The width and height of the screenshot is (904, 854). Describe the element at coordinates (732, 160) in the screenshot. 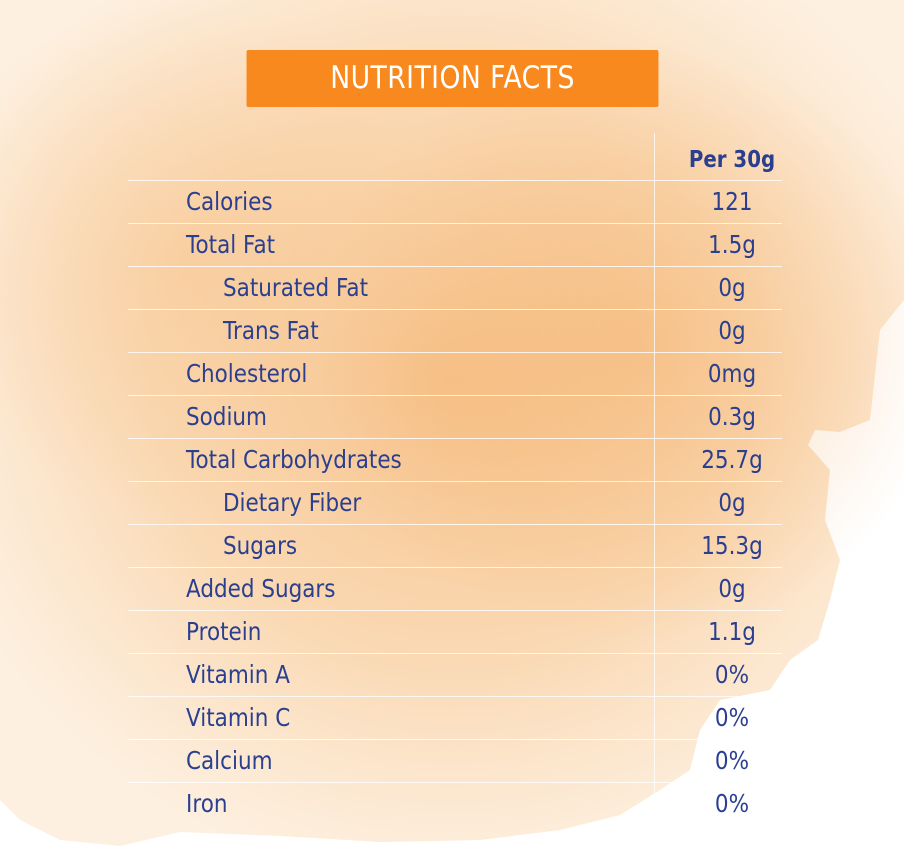

I see `per-serving-header: Per 30g` at that location.